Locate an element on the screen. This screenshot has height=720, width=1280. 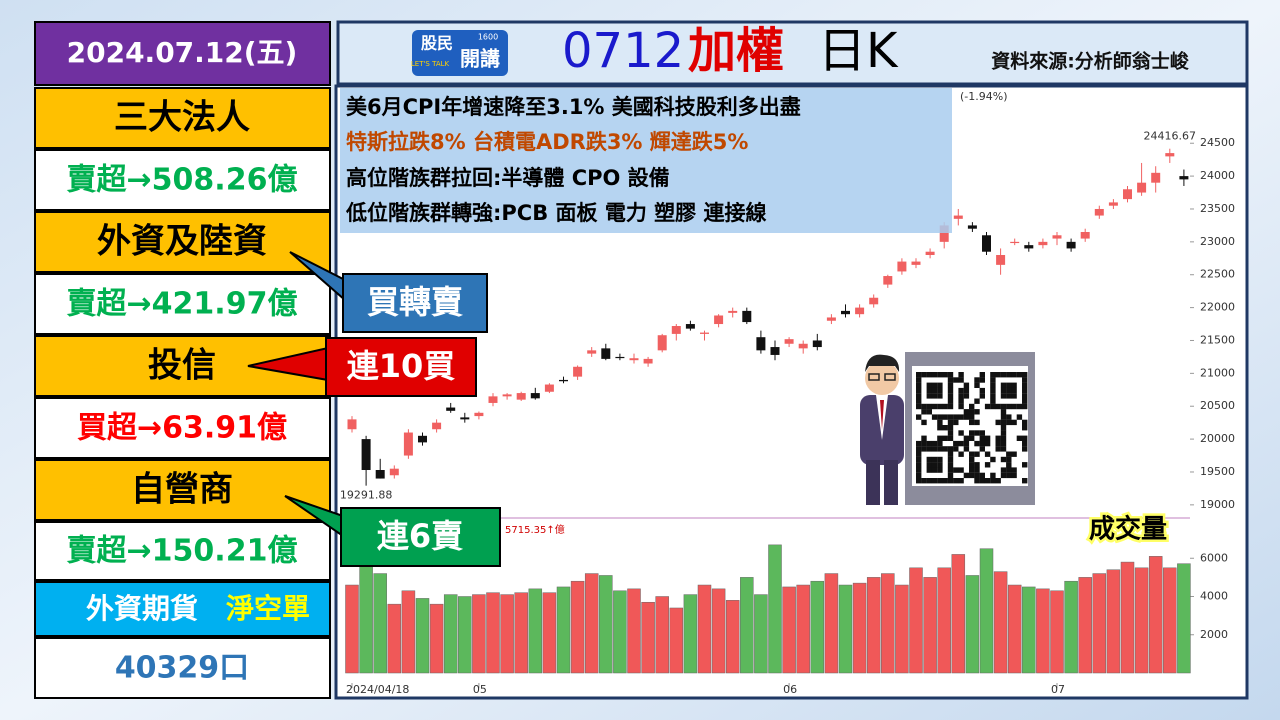
high-label: 24416.67 is located at coordinates (1170, 136).